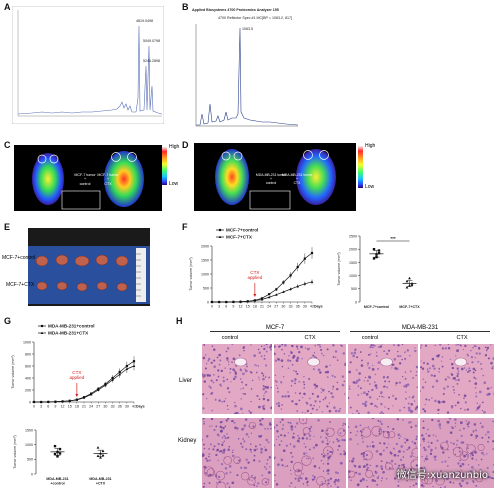  What do you see at coordinates (232, 177) in the screenshot?
I see `mouse-d-control` at bounding box center [232, 177].